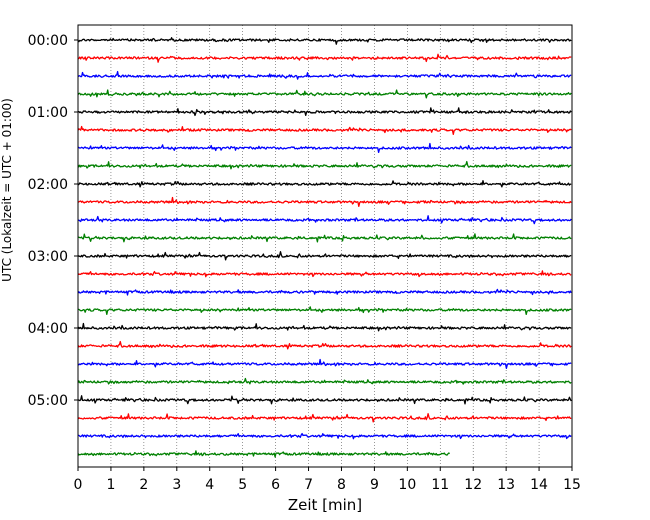  Describe the element at coordinates (48, 401) in the screenshot. I see `y-tick-label: 05:00` at that location.